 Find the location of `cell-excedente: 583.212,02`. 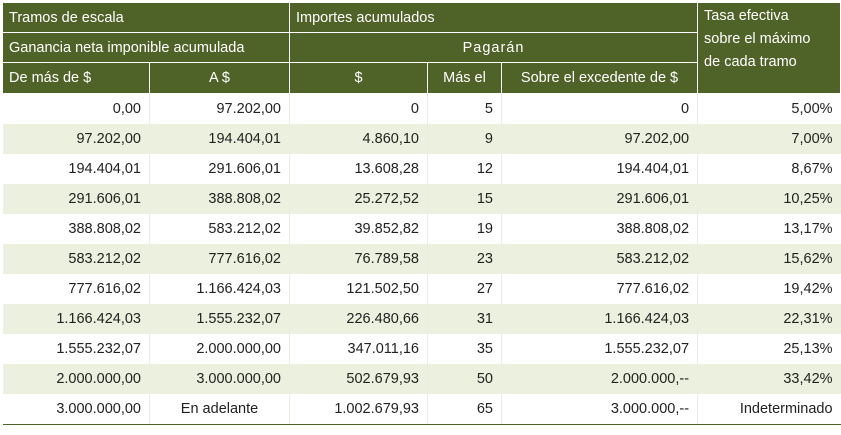

cell-excedente: 583.212,02 is located at coordinates (599, 259).